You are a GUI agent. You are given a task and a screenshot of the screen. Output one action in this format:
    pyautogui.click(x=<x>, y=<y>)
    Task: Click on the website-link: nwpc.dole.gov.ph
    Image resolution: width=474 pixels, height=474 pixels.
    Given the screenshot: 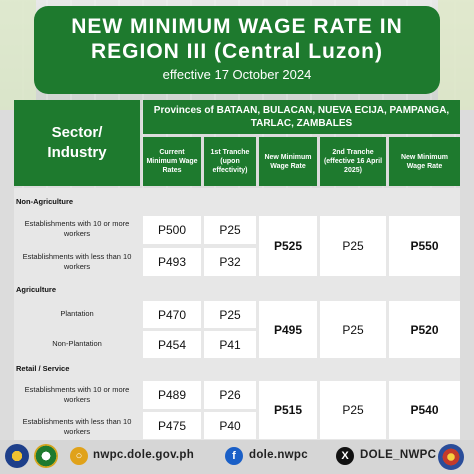 What is the action you would take?
    pyautogui.click(x=144, y=455)
    